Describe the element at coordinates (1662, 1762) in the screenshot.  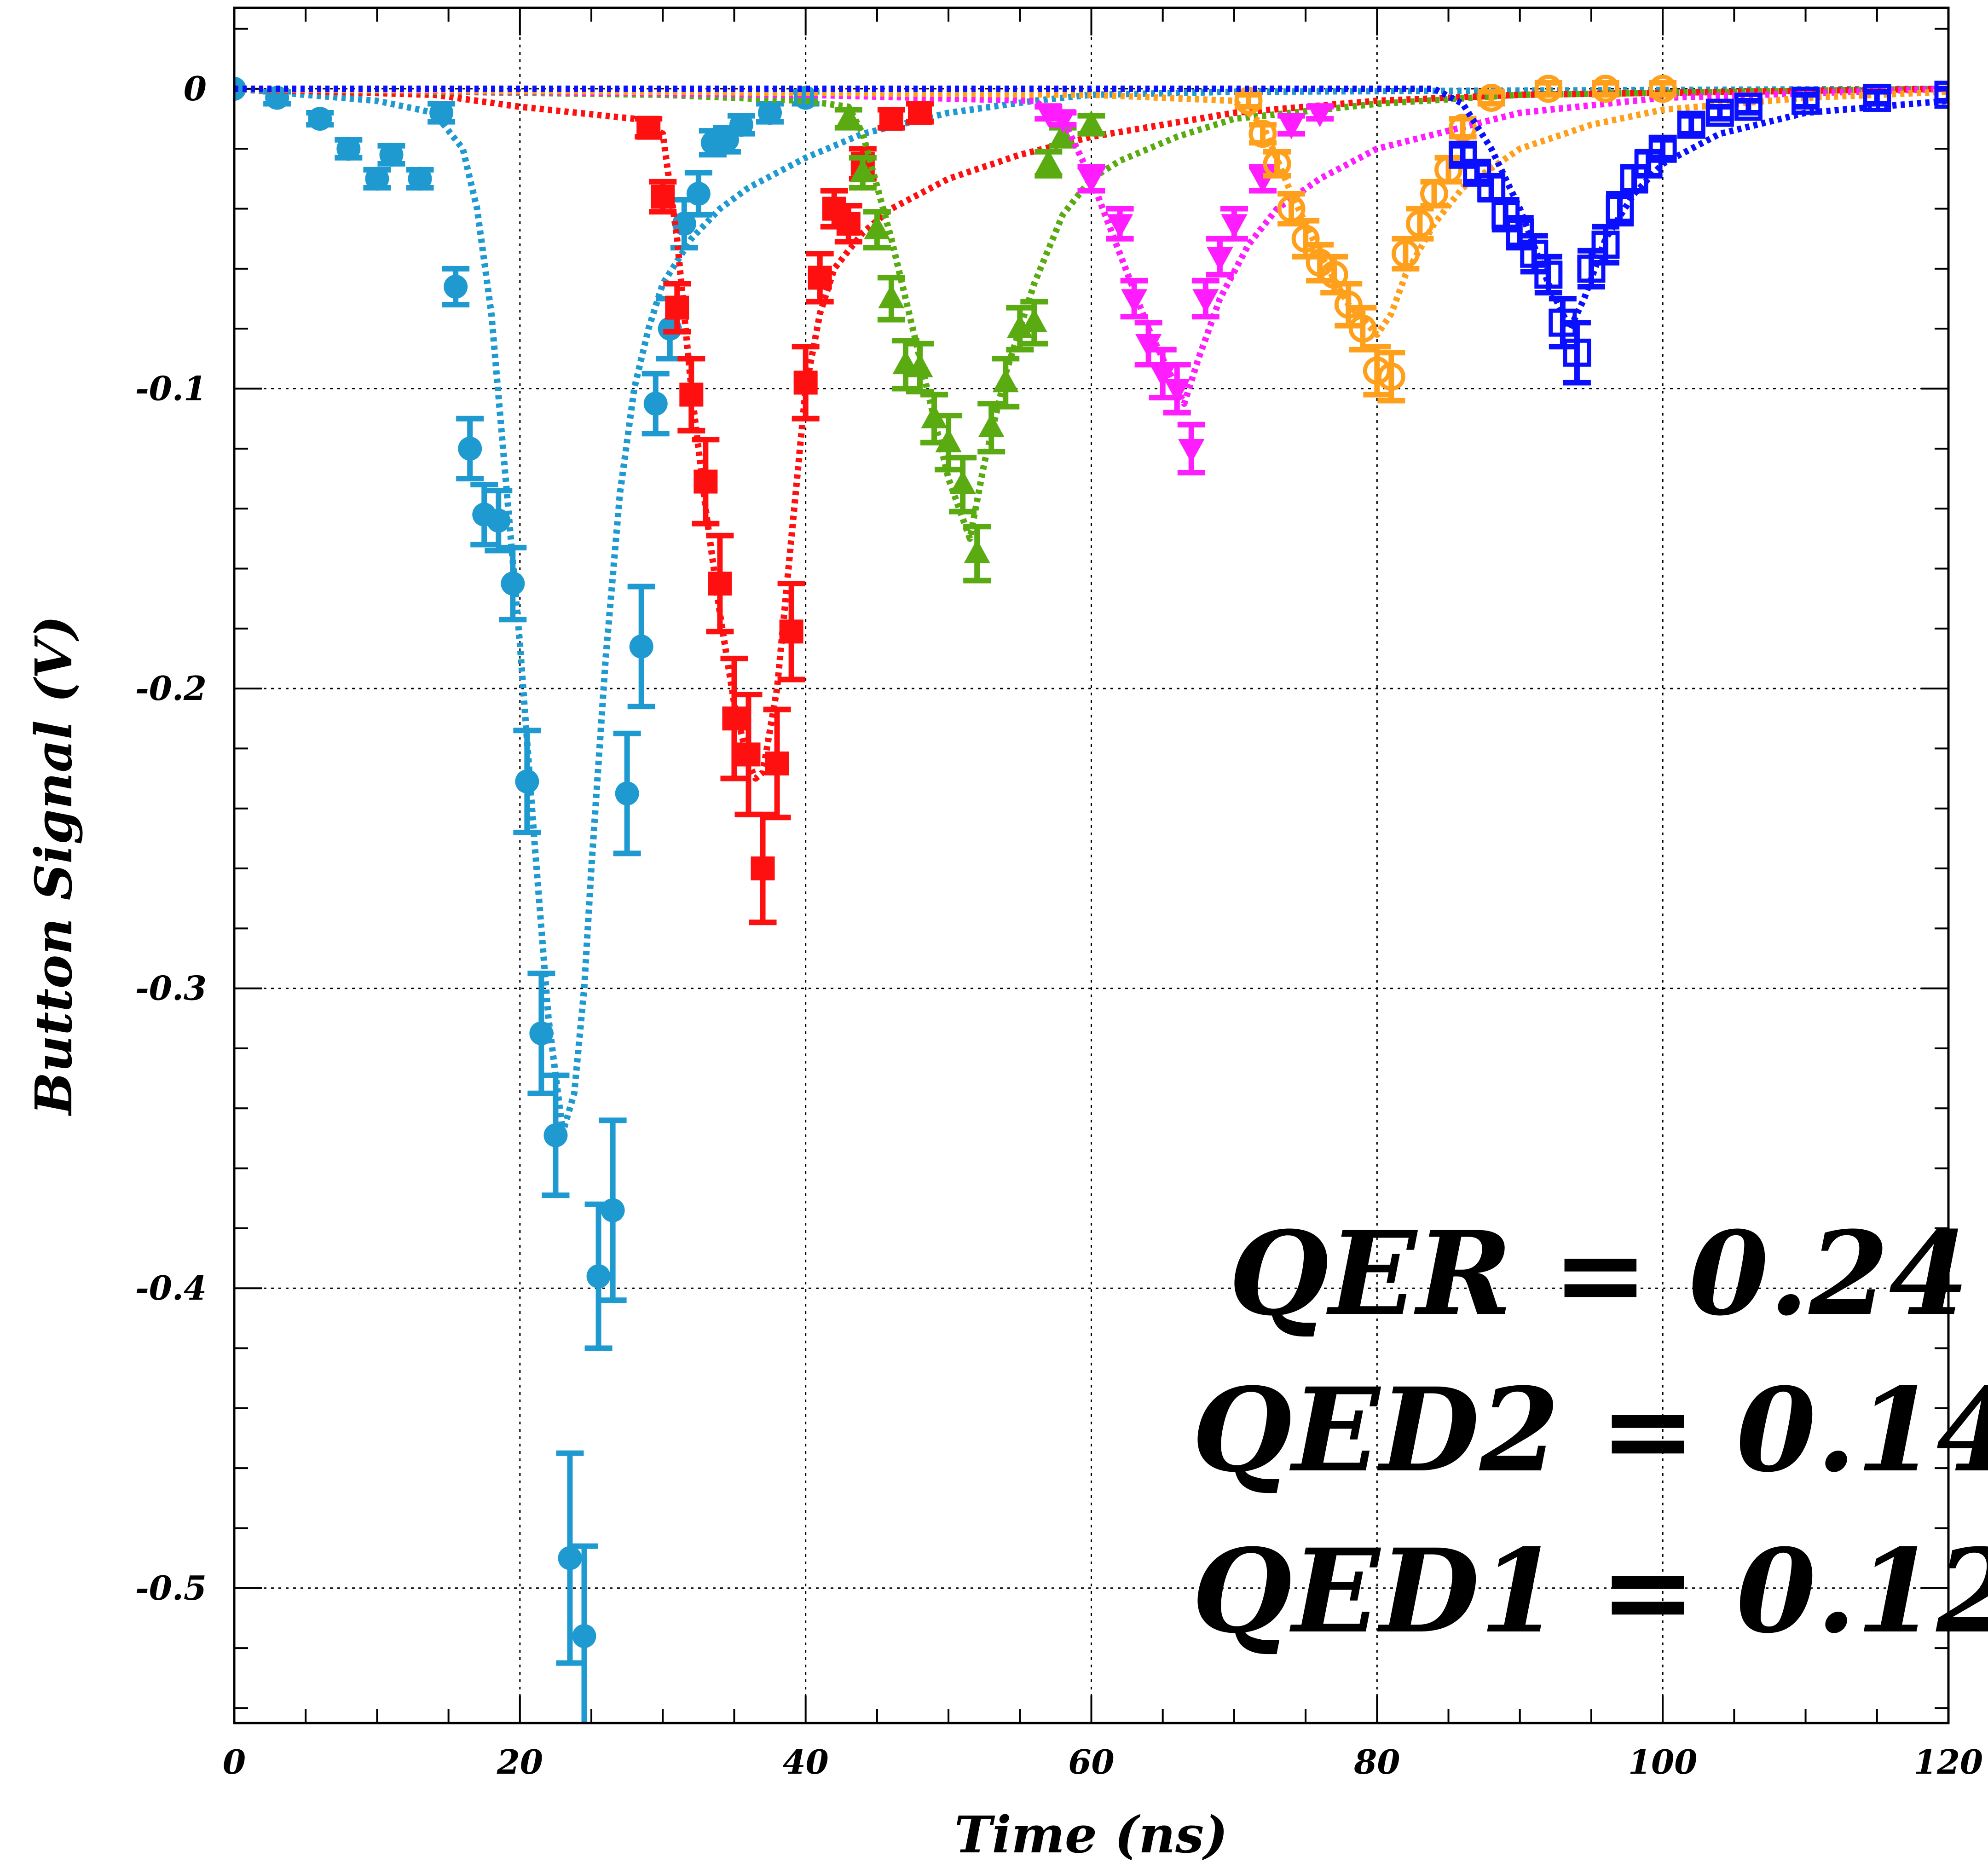
I see `x-tick-label: 100` at that location.